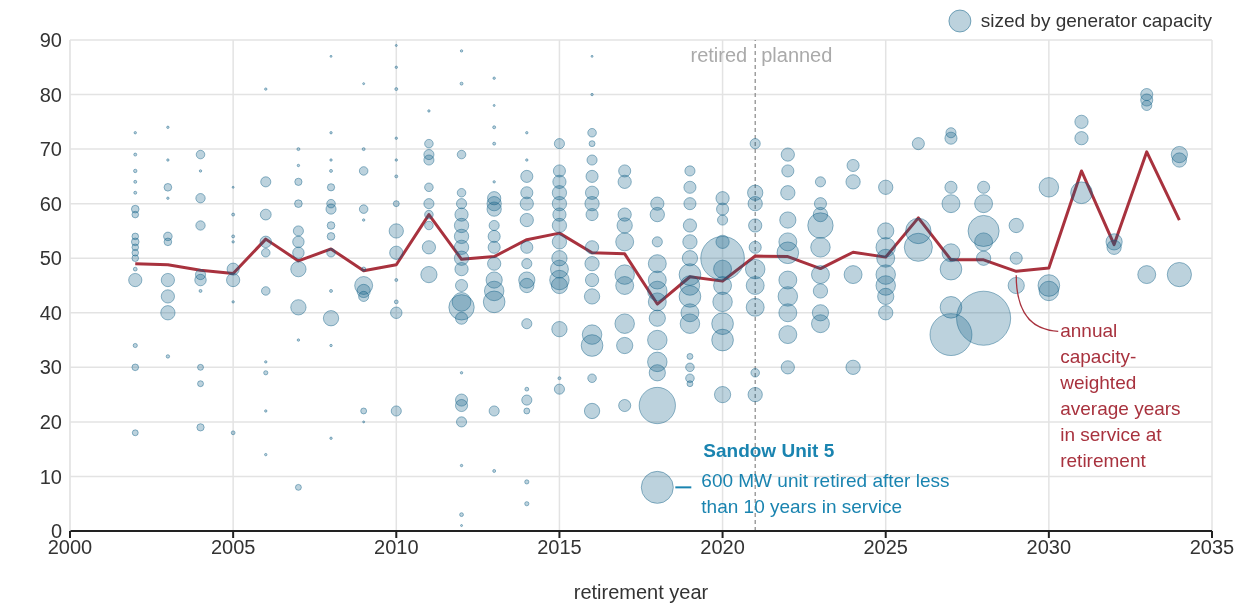 The image size is (1244, 615). What do you see at coordinates (641, 592) in the screenshot?
I see `x-axis-title: retirement year` at bounding box center [641, 592].